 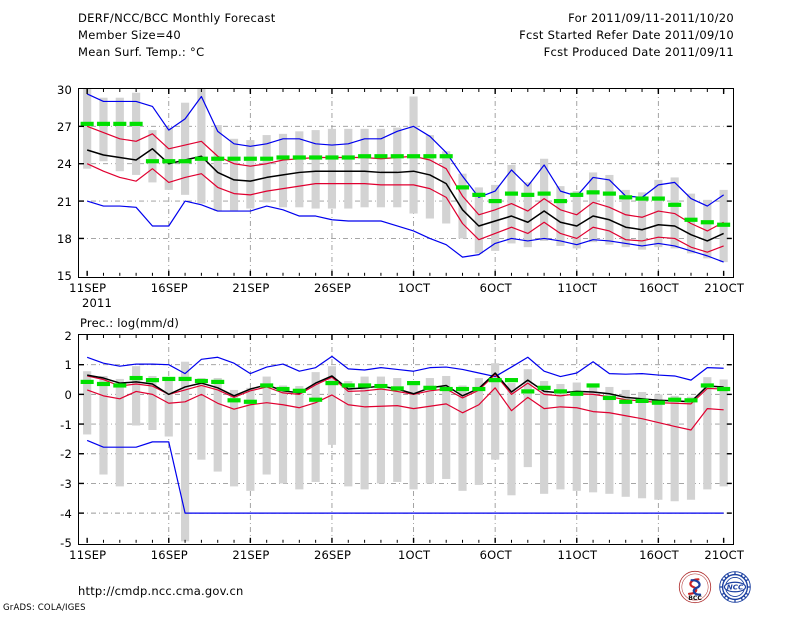 What do you see at coordinates (251, 288) in the screenshot?
I see `x-axis-tick-label: 21SEP` at bounding box center [251, 288].